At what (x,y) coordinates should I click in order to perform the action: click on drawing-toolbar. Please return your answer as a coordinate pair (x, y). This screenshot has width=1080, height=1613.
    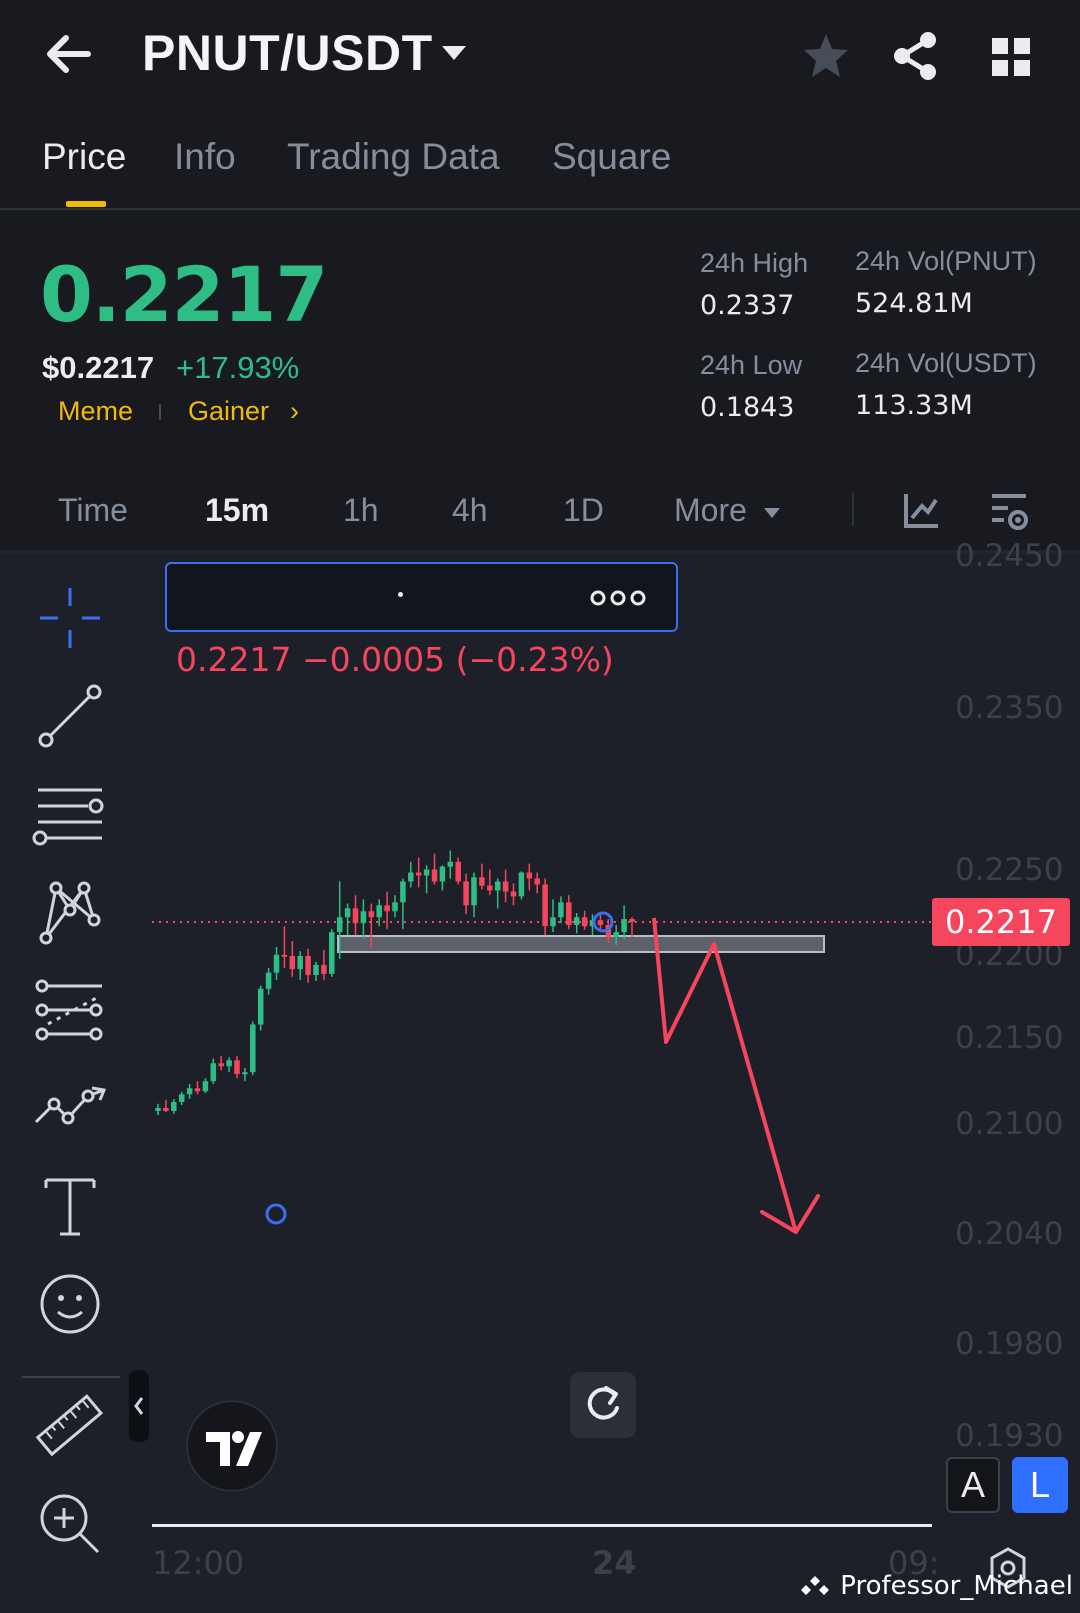
    Looking at the image, I should click on (74, 1090).